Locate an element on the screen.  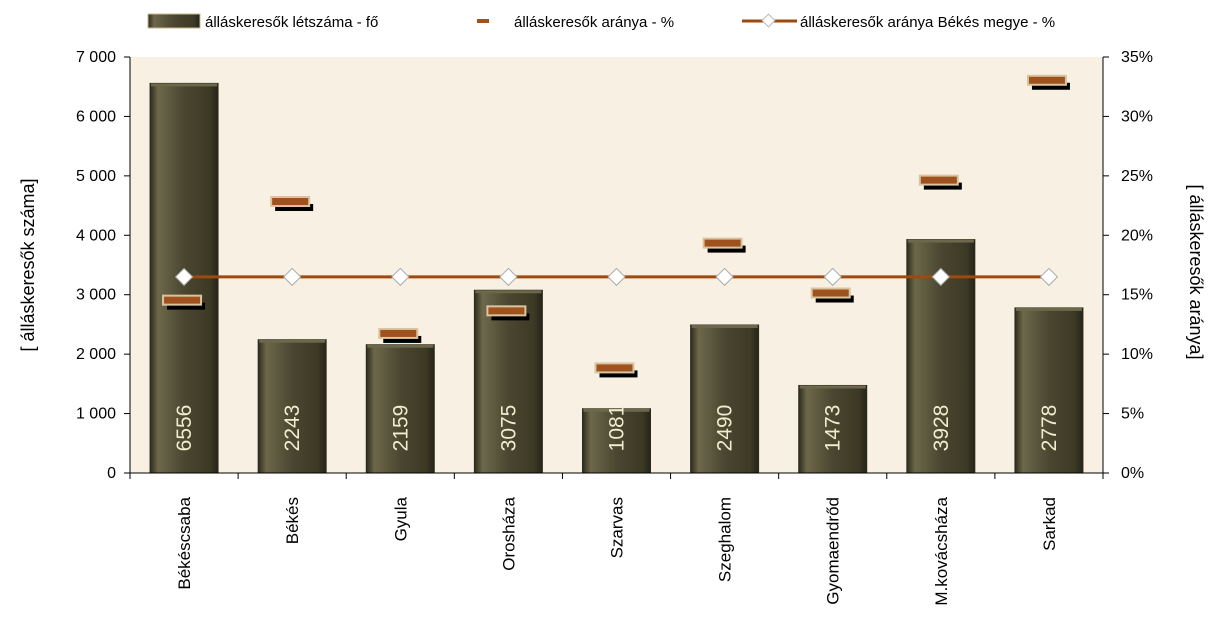
category-label: Békéscsaba is located at coordinates (184, 542).